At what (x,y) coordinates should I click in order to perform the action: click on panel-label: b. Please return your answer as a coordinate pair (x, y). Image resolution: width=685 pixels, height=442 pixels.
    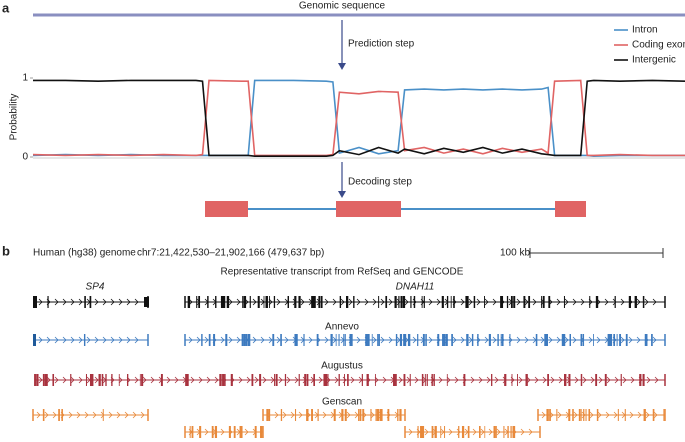
    Looking at the image, I should click on (6, 250).